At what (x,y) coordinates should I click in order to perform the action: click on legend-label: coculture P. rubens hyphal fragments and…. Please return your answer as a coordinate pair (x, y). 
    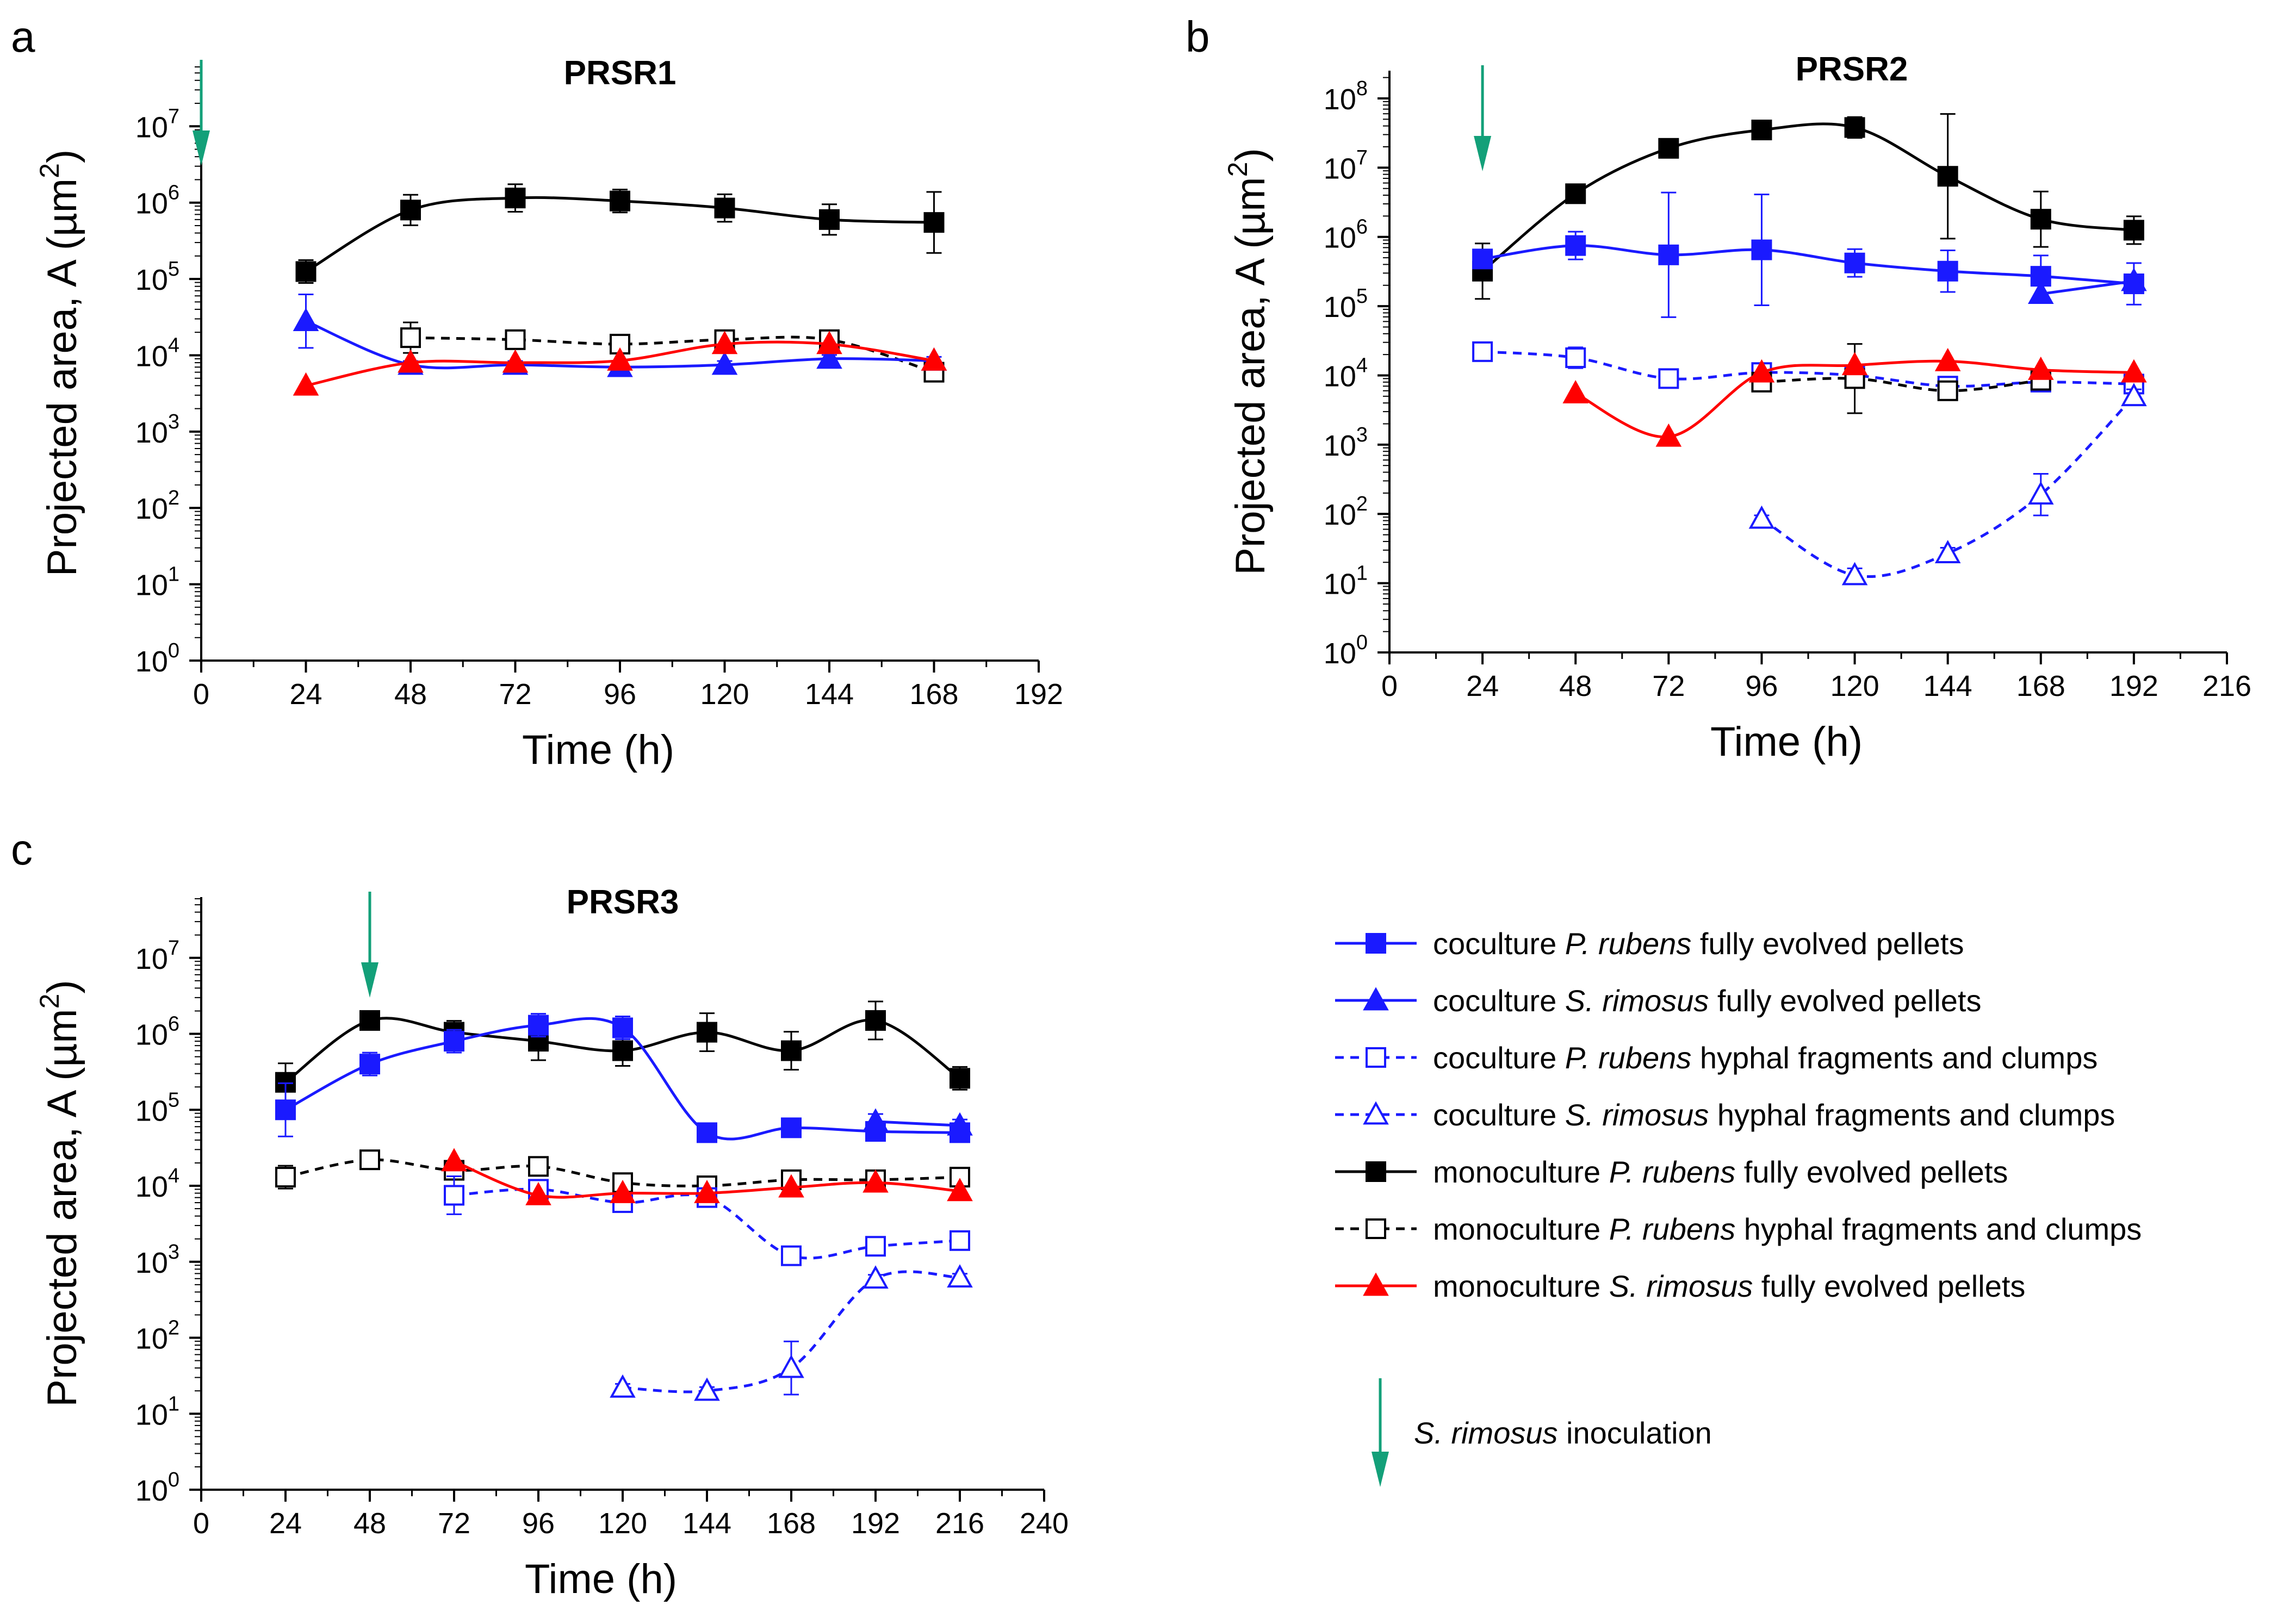
    Looking at the image, I should click on (1765, 1058).